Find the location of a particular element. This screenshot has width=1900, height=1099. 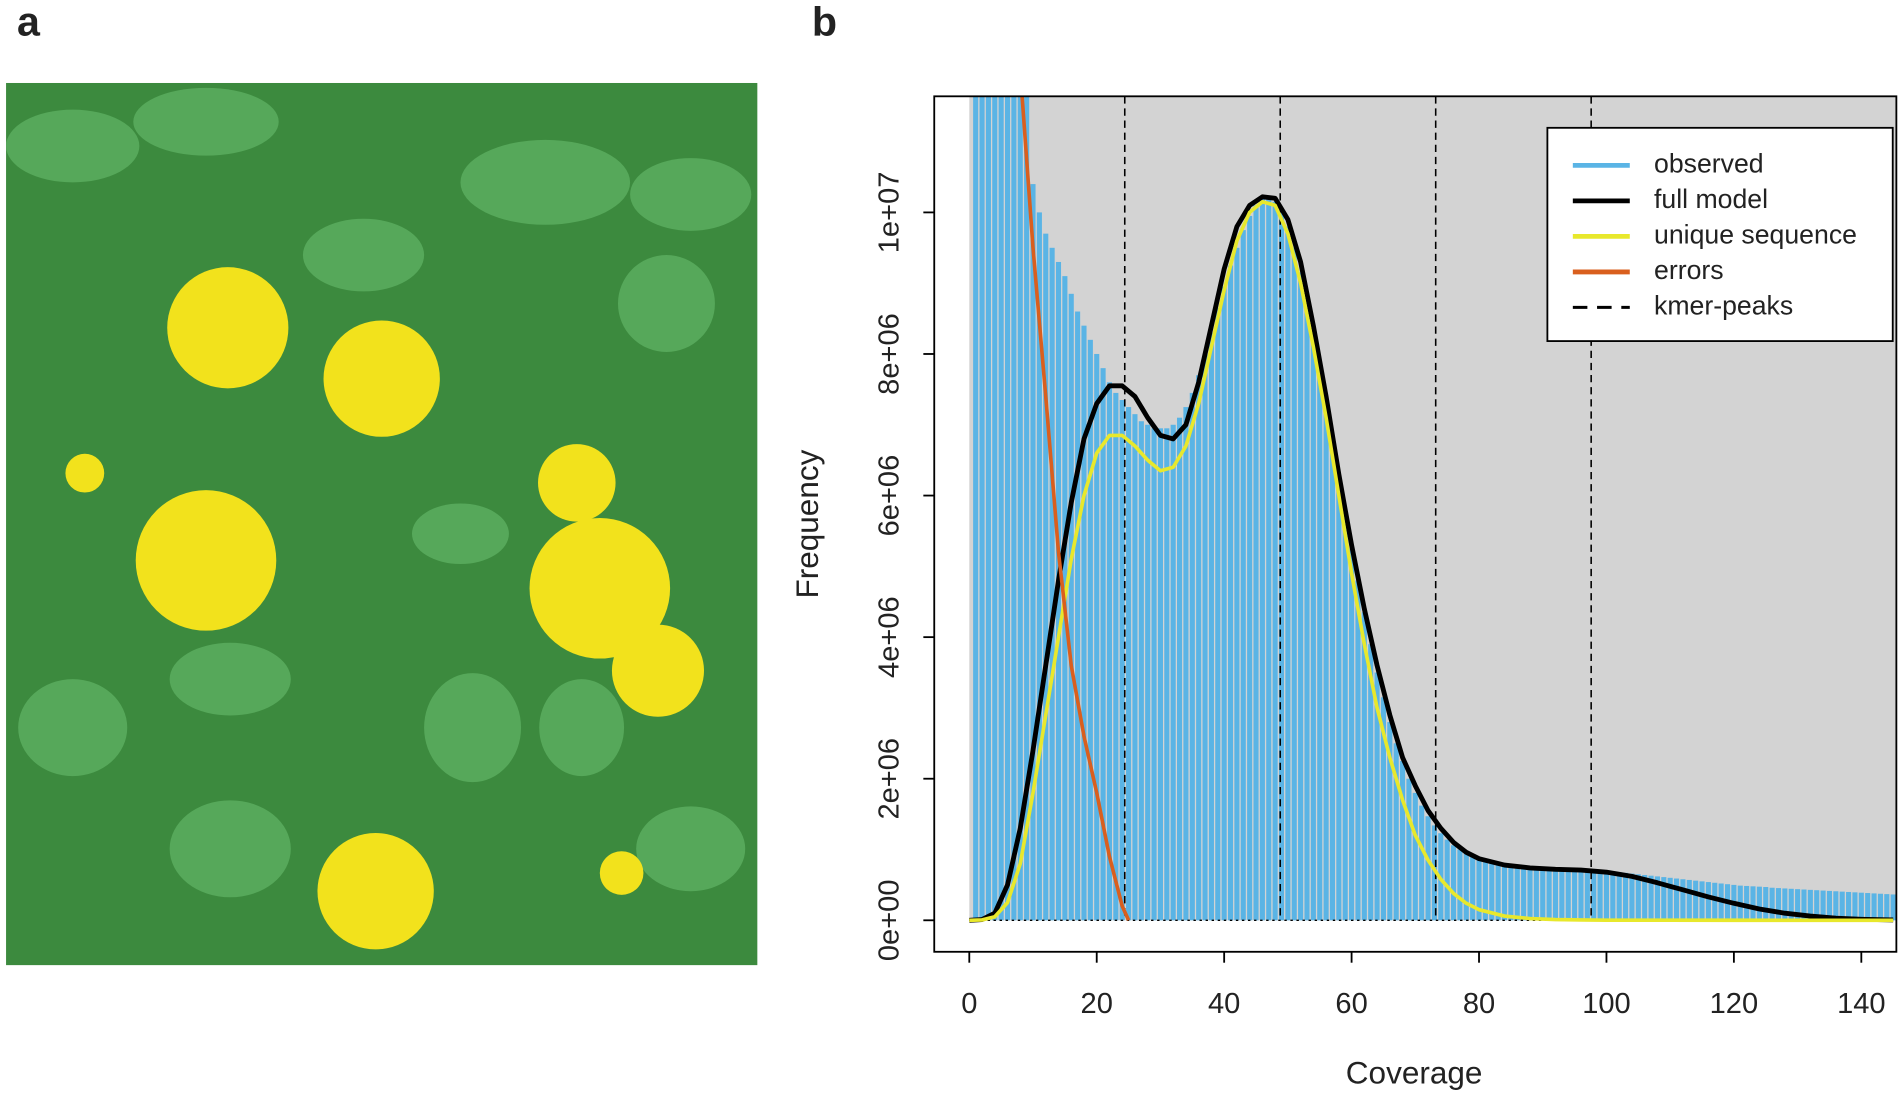

legend-label: unique sequence is located at coordinates (1755, 234).